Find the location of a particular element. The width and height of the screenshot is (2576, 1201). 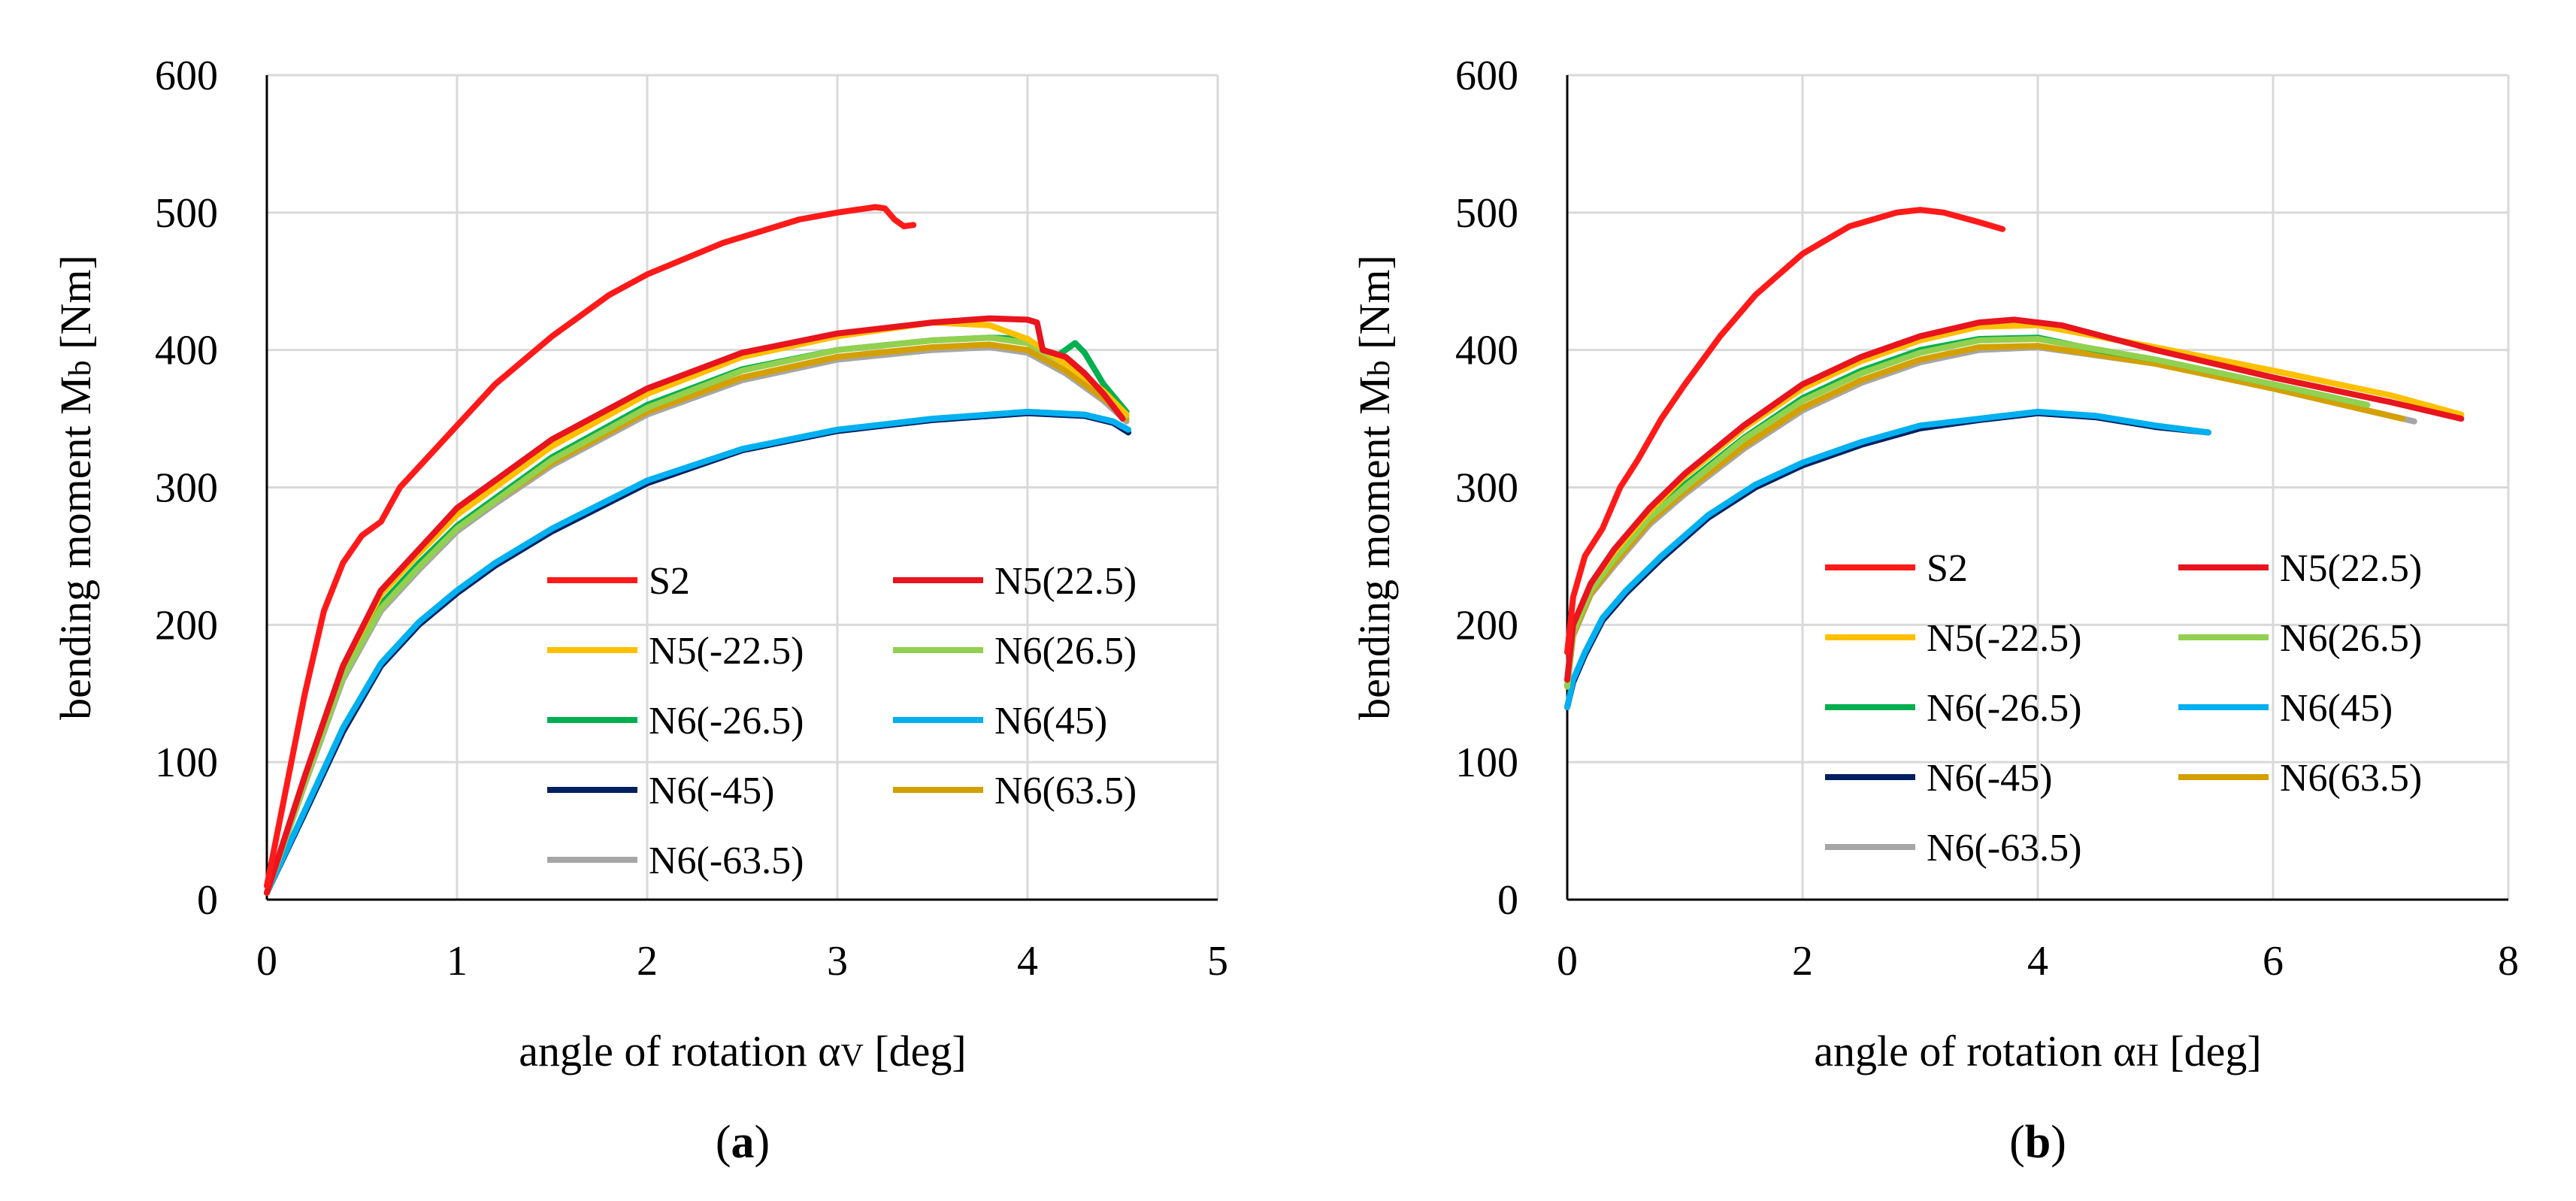

x-tick-label: 3 is located at coordinates (837, 961).